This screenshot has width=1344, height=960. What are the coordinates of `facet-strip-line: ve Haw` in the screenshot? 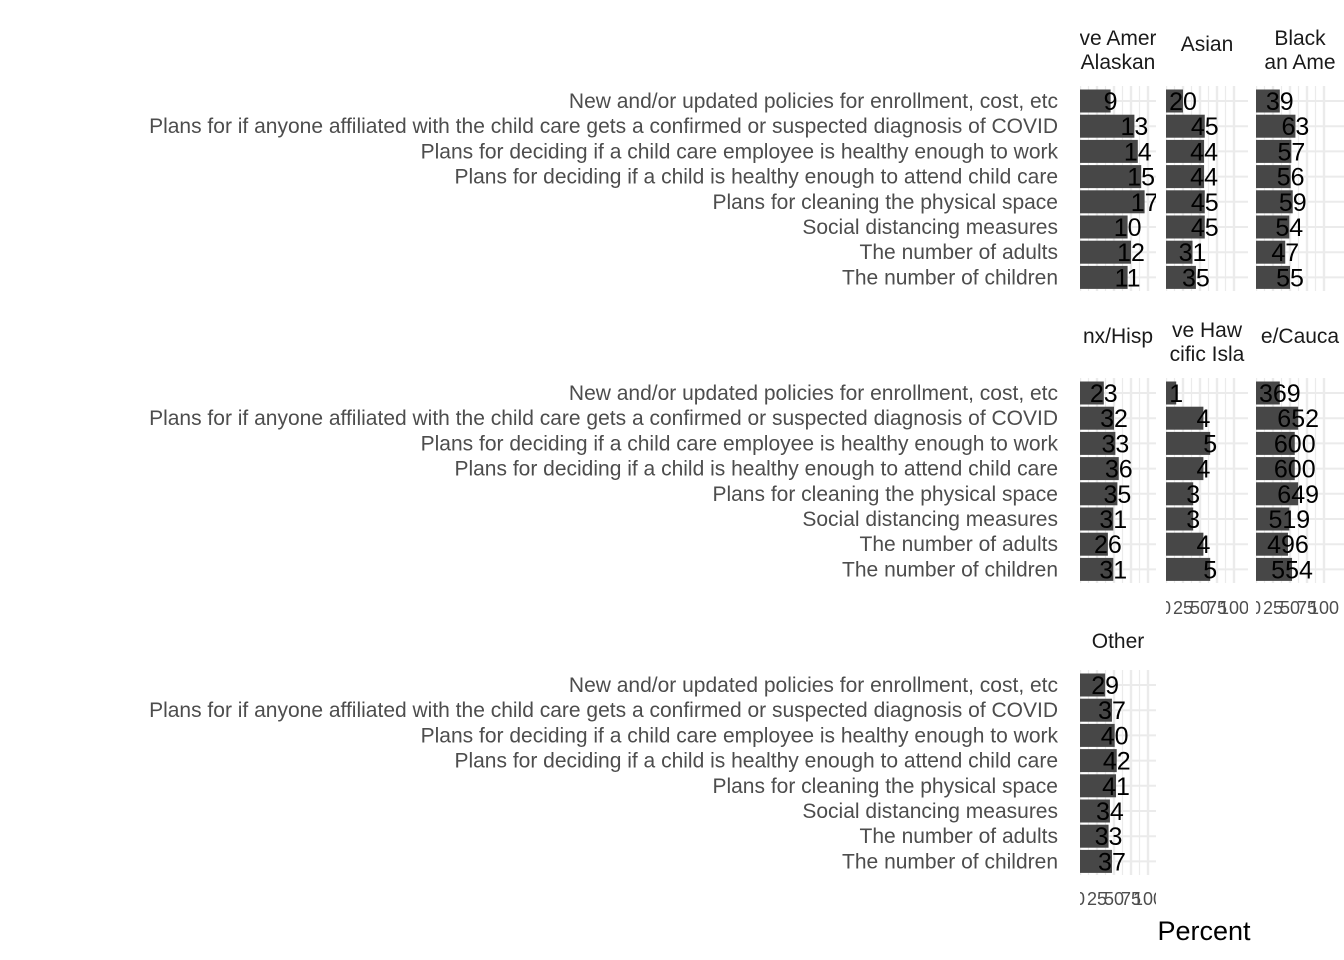 It's located at (1207, 330).